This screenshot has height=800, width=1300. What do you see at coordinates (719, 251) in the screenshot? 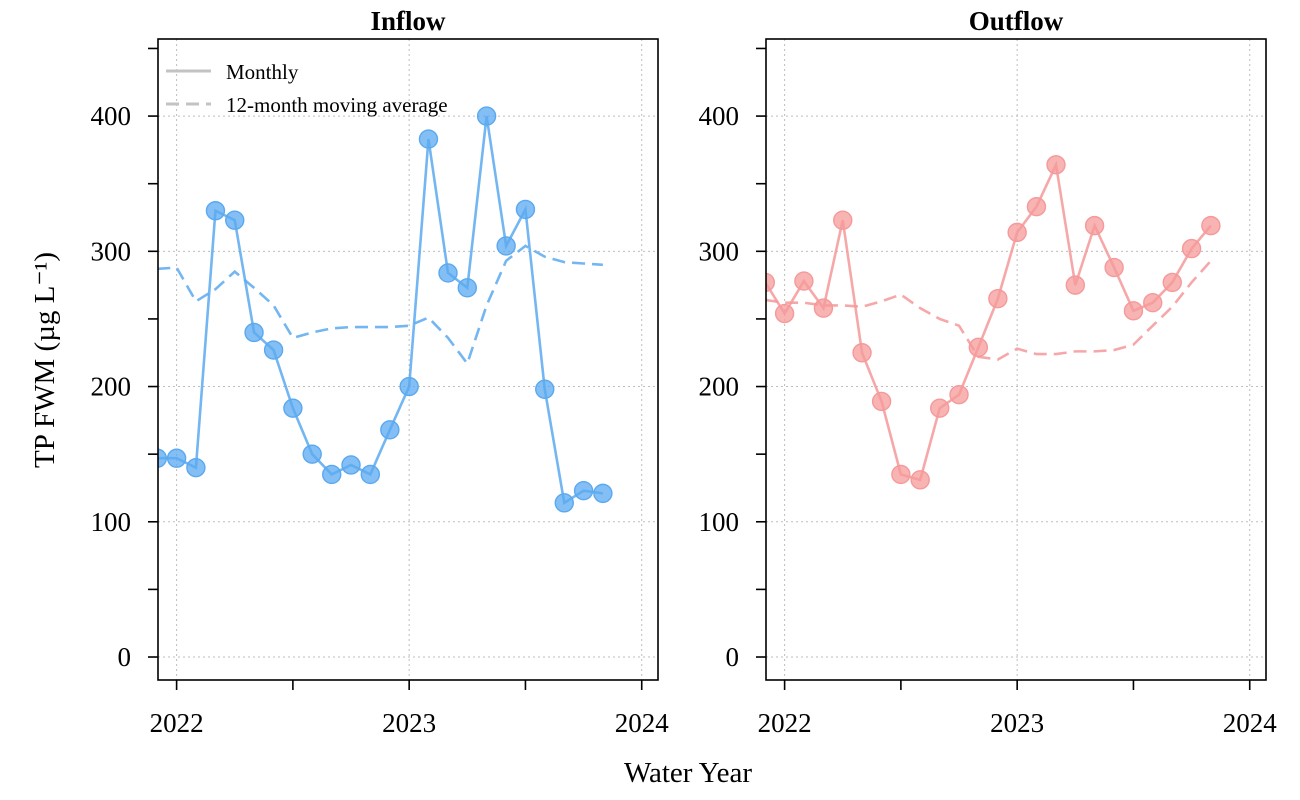
I see `outflow-ytick-label-300: 300` at bounding box center [719, 251].